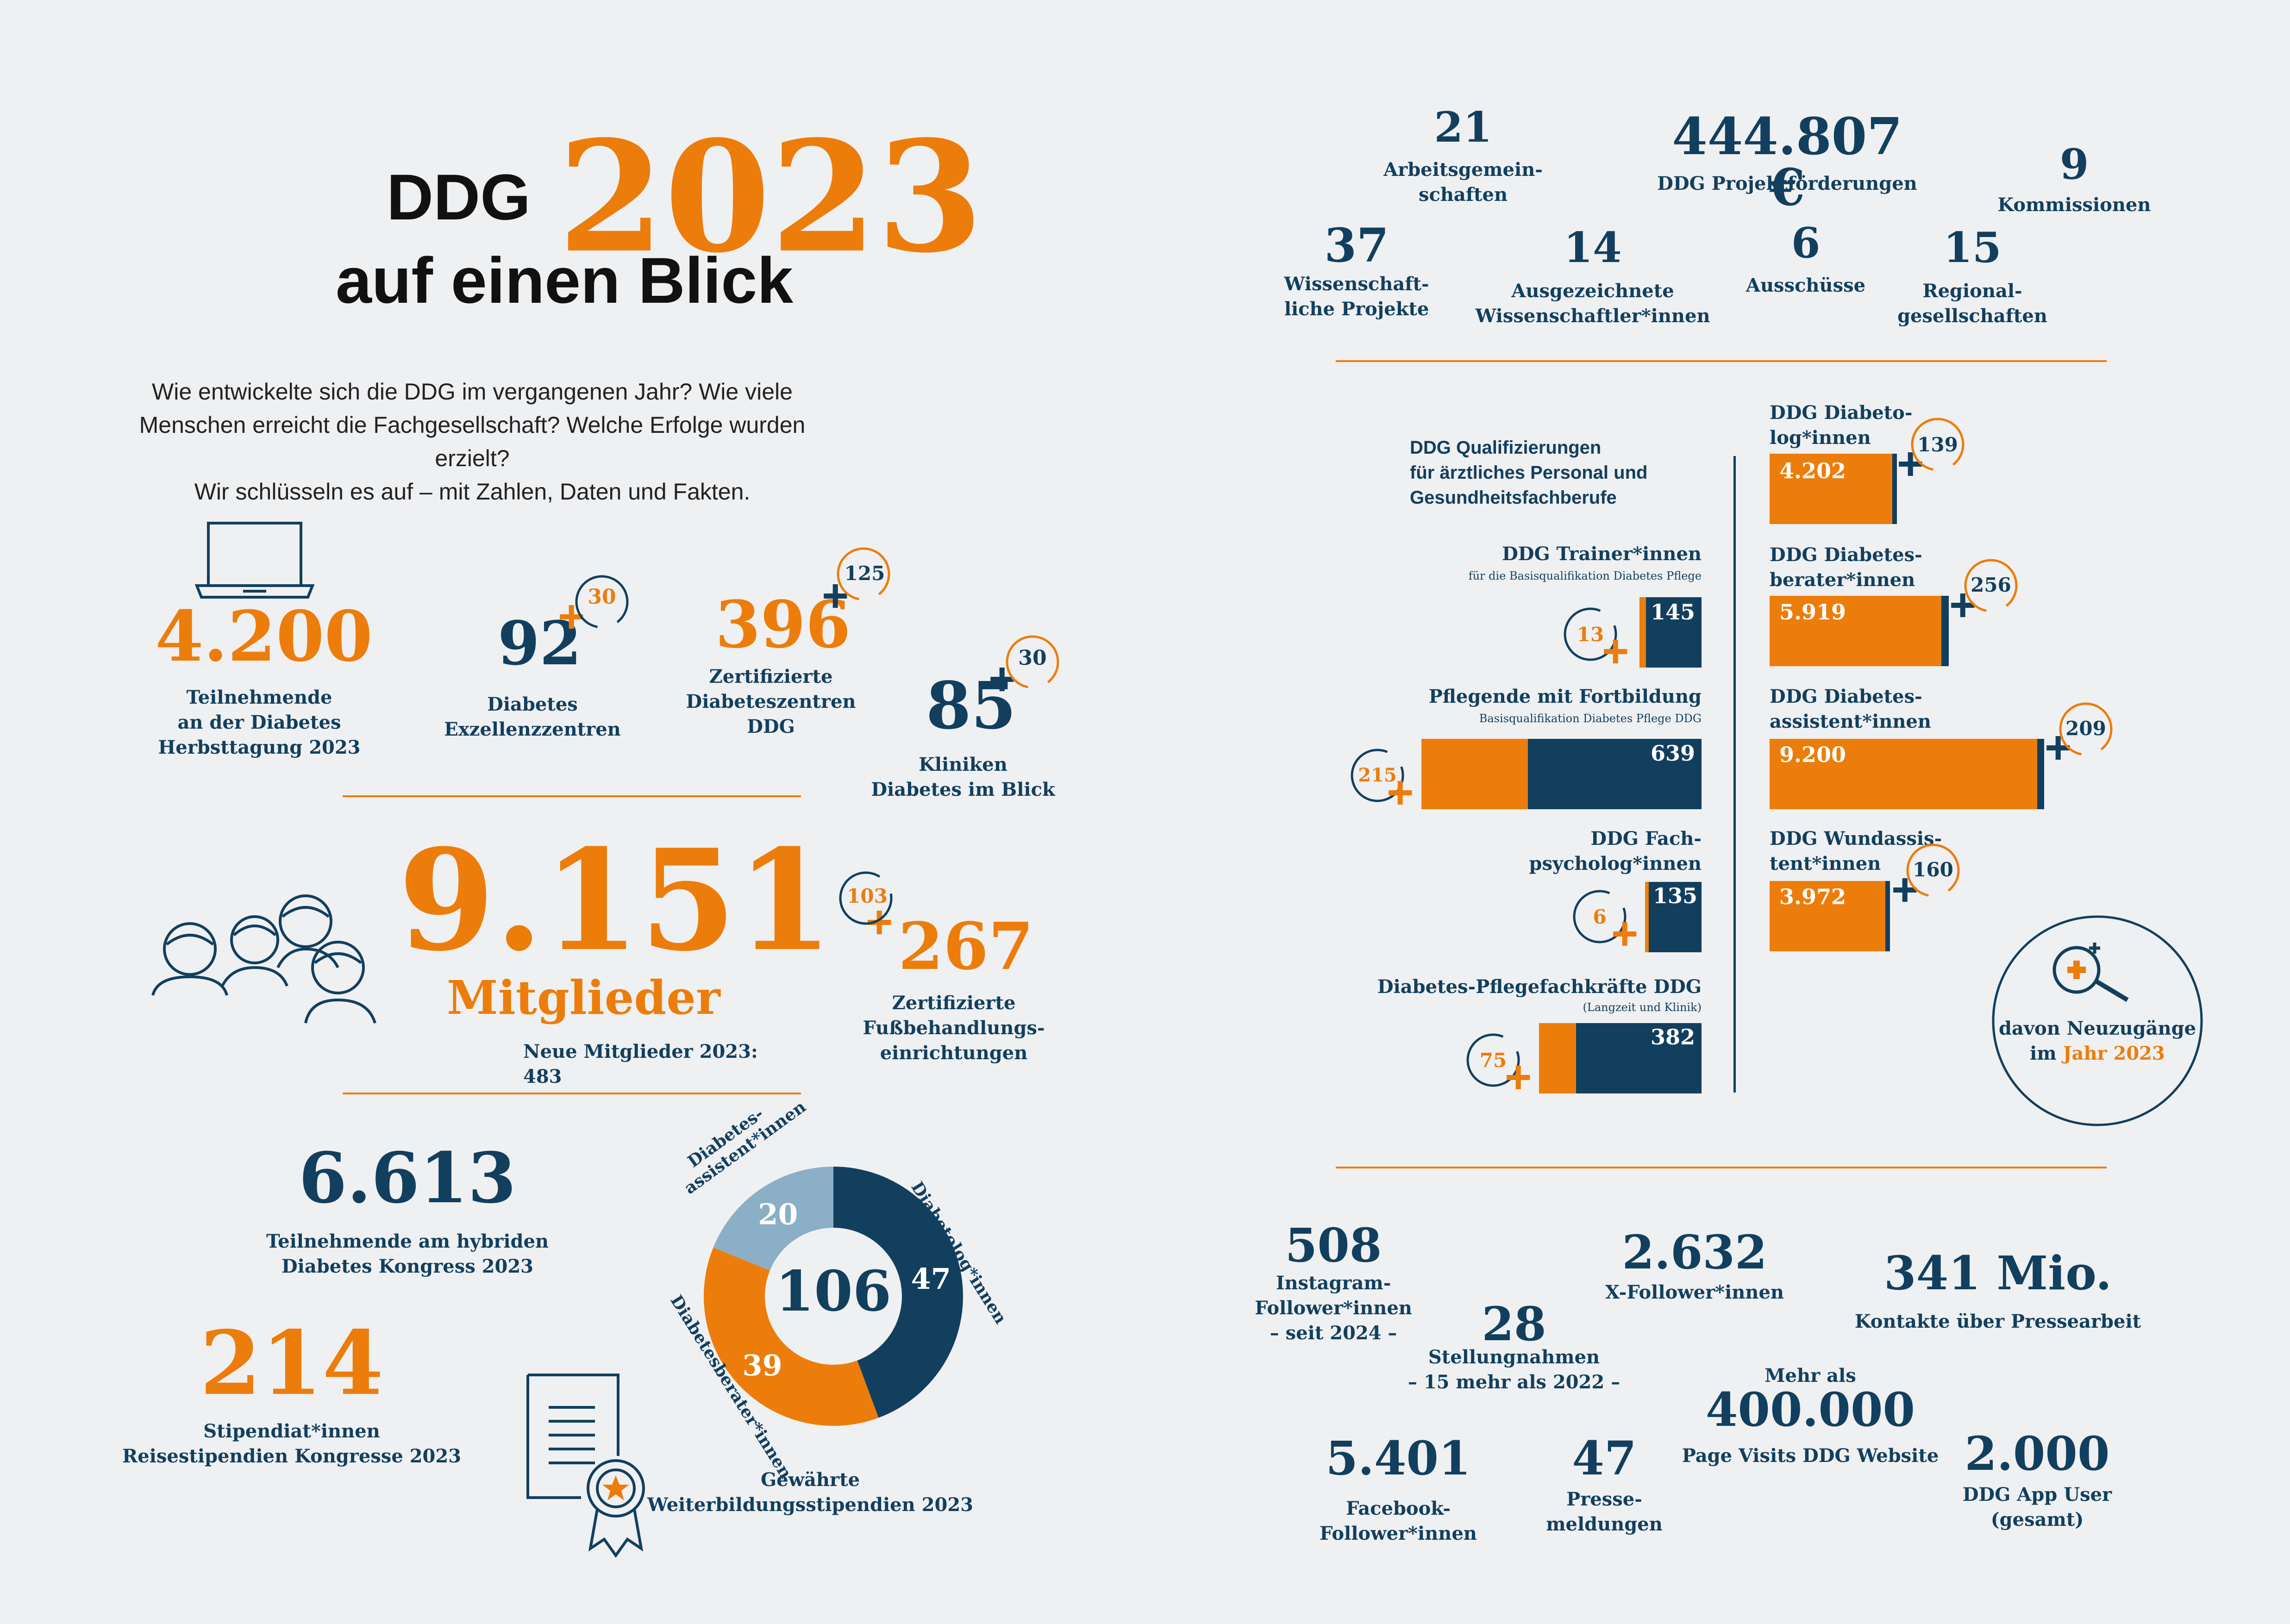  What do you see at coordinates (963, 777) in the screenshot?
I see `kliniken-label: Kliniken Diabetes im Blick` at bounding box center [963, 777].